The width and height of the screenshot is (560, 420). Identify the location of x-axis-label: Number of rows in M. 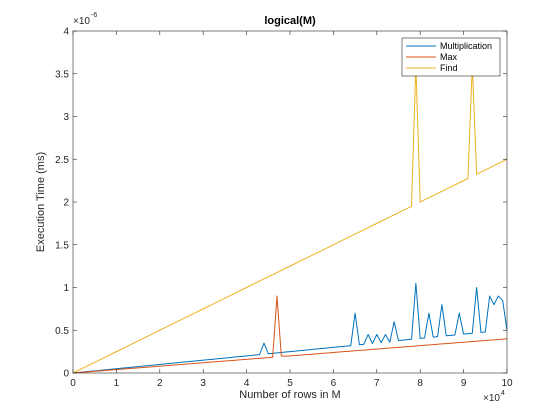
(289, 395).